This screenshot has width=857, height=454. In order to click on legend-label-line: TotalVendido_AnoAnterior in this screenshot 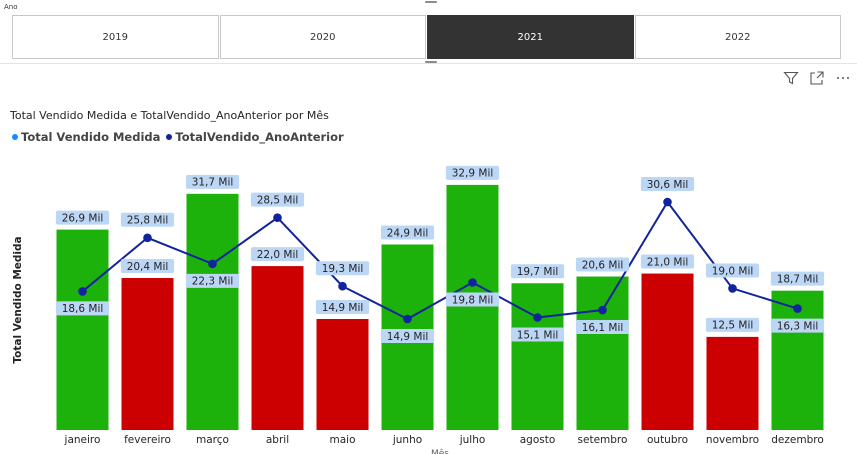, I will do `click(259, 137)`.